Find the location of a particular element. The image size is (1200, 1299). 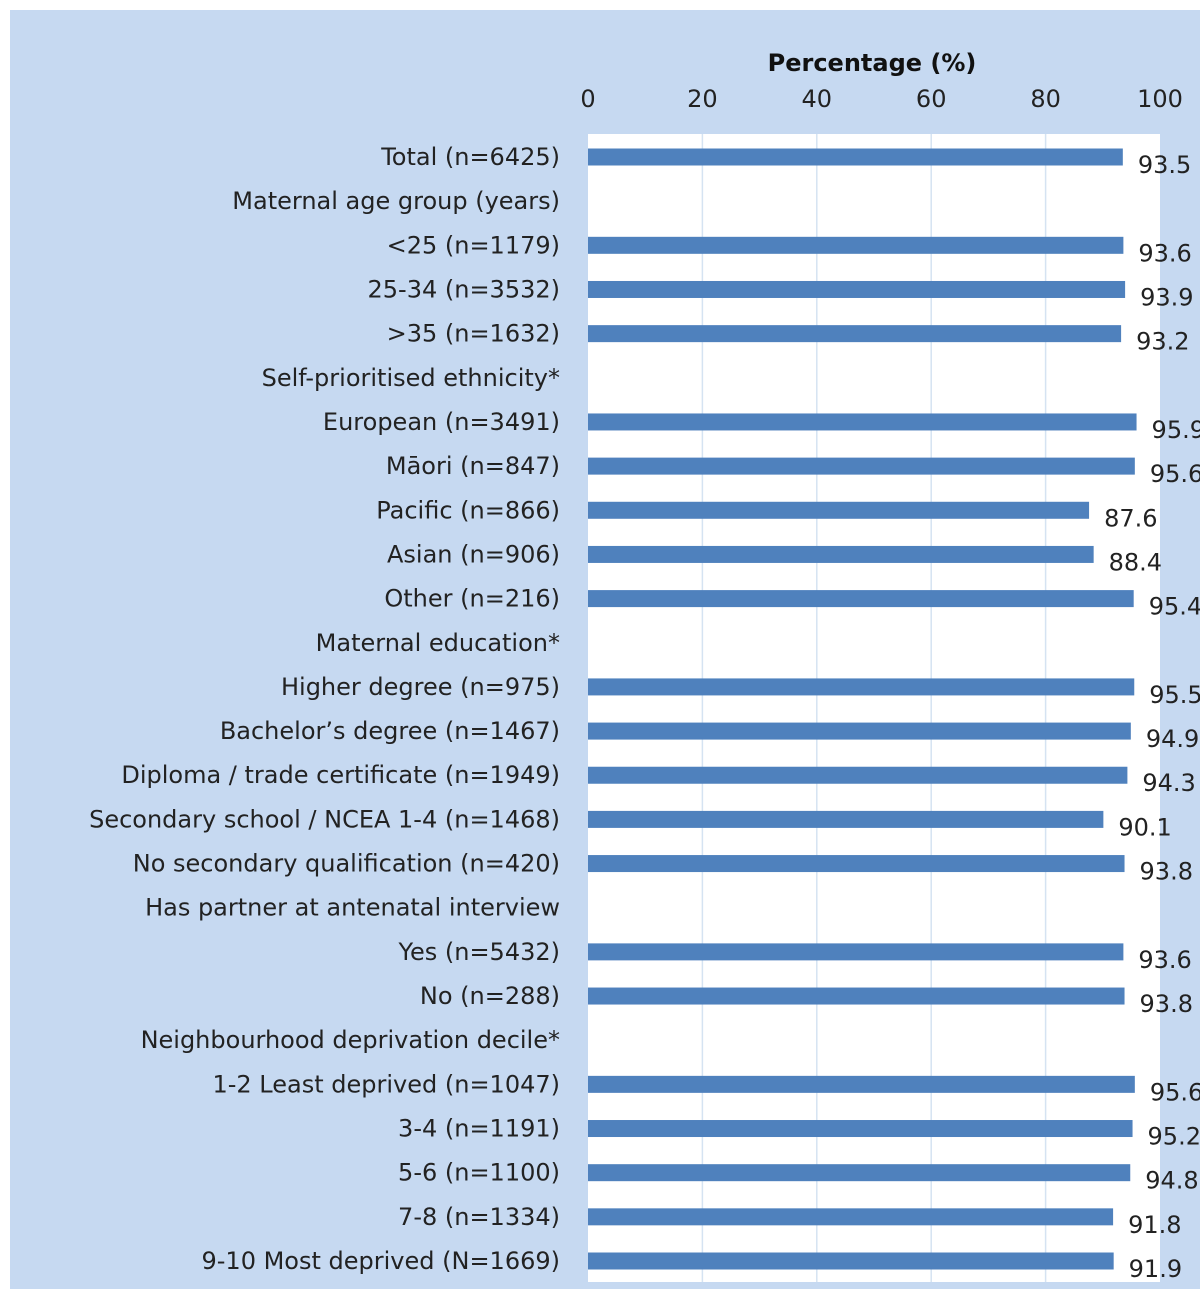

category-label: 1-2 Least deprived (n=1047) is located at coordinates (386, 1084).